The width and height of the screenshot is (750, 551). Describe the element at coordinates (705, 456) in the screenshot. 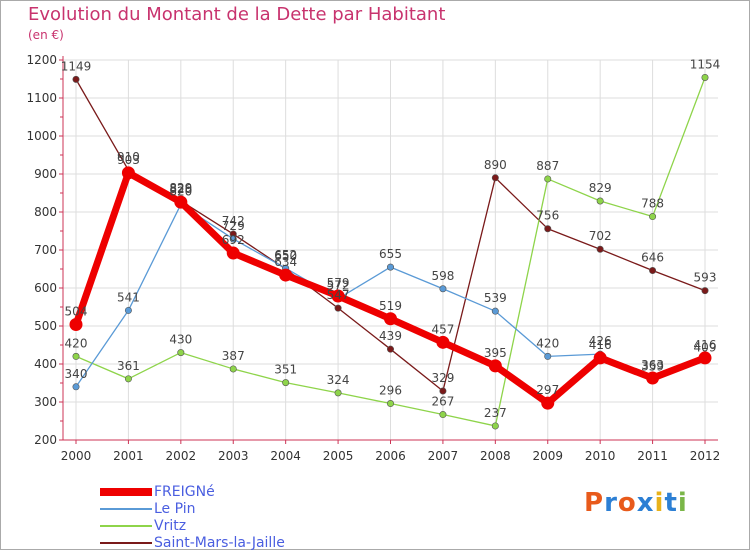

I see `x-tick-label: 2012` at that location.